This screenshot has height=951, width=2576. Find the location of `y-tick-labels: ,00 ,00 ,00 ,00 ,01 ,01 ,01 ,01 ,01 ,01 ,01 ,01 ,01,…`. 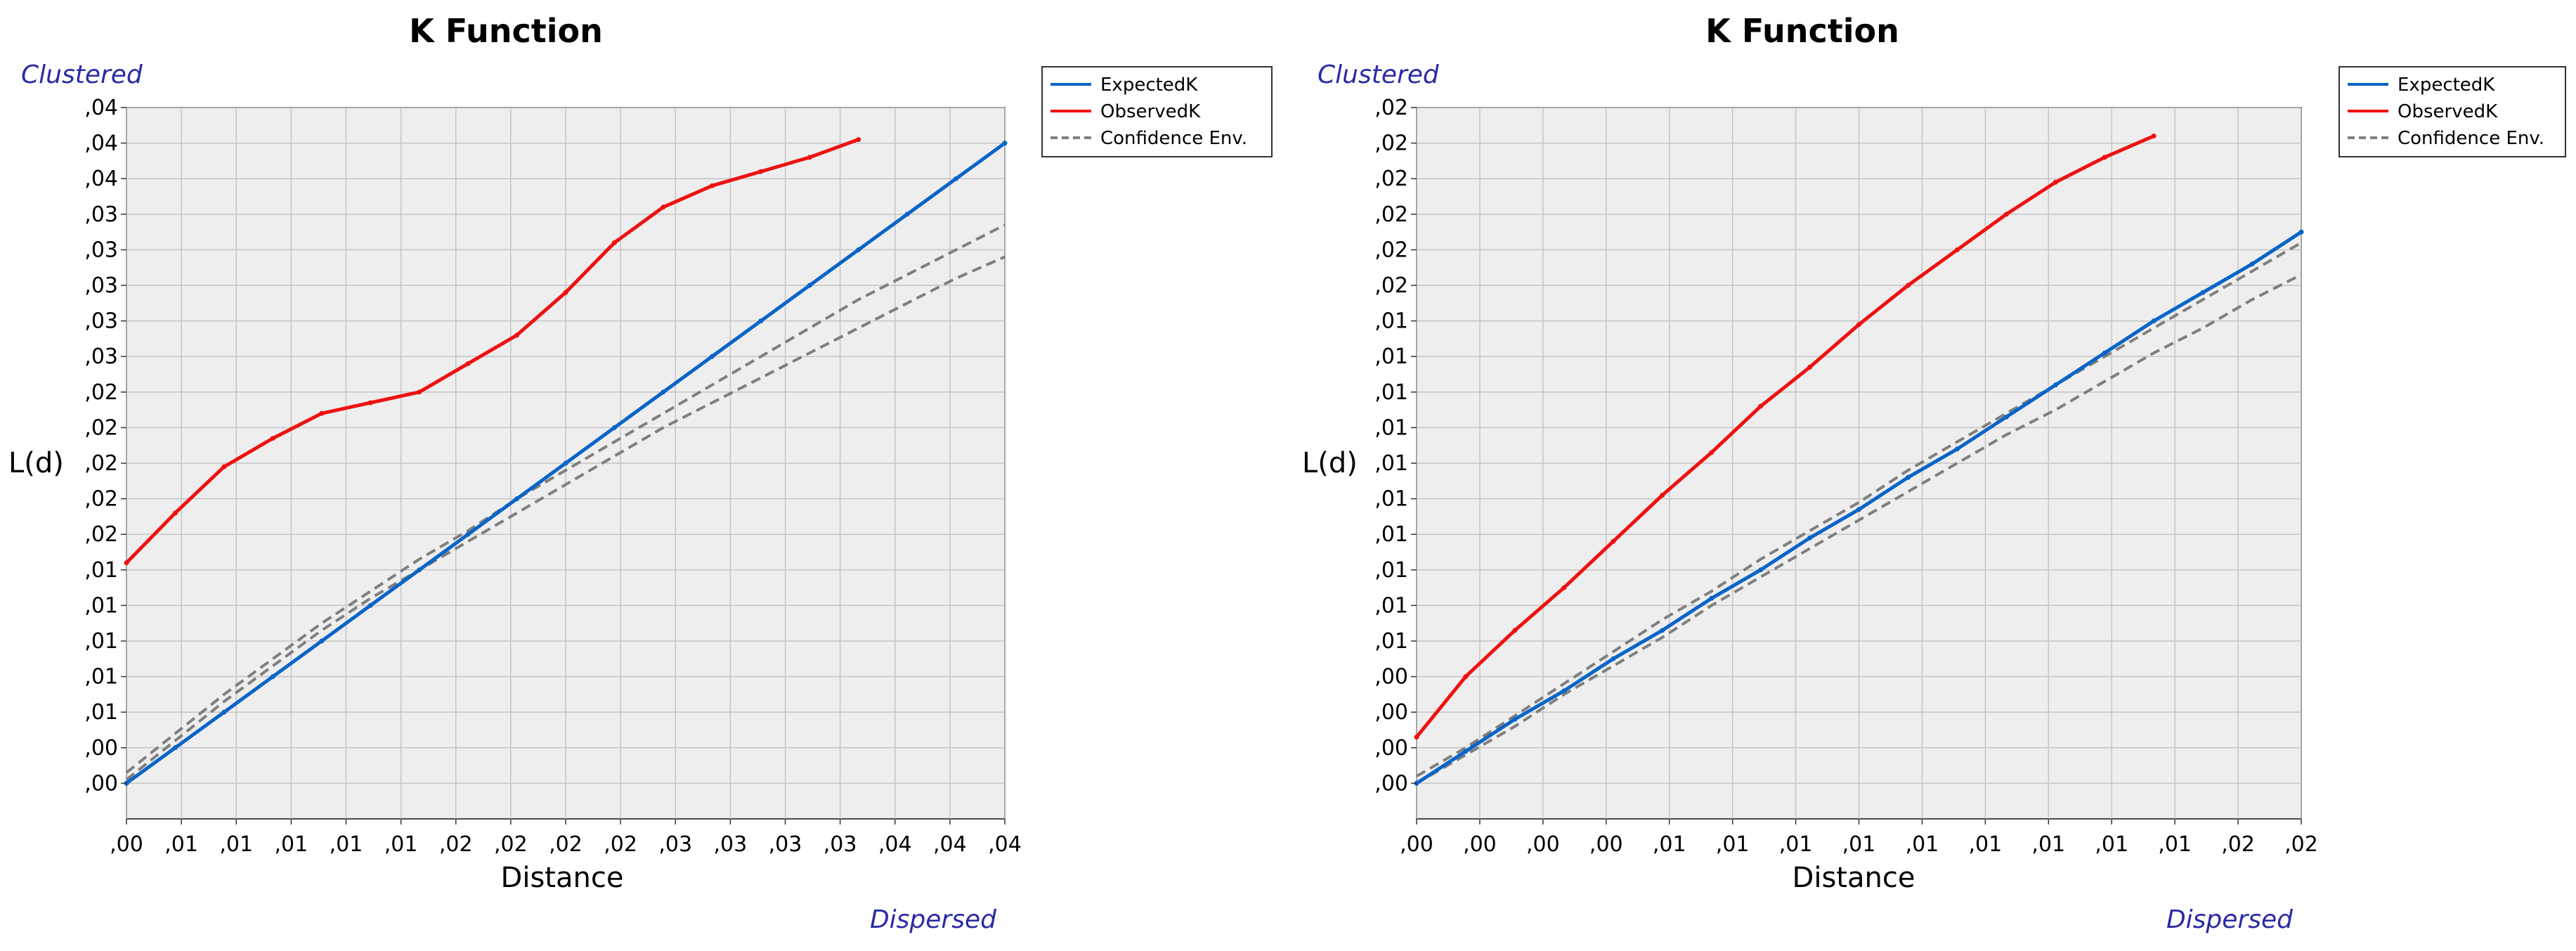

y-tick-labels: ,00 ,00 ,00 ,00 ,01 ,01 ,01 ,01 ,01 ,01 ,01 ,01 ,01,… is located at coordinates (1395, 446).